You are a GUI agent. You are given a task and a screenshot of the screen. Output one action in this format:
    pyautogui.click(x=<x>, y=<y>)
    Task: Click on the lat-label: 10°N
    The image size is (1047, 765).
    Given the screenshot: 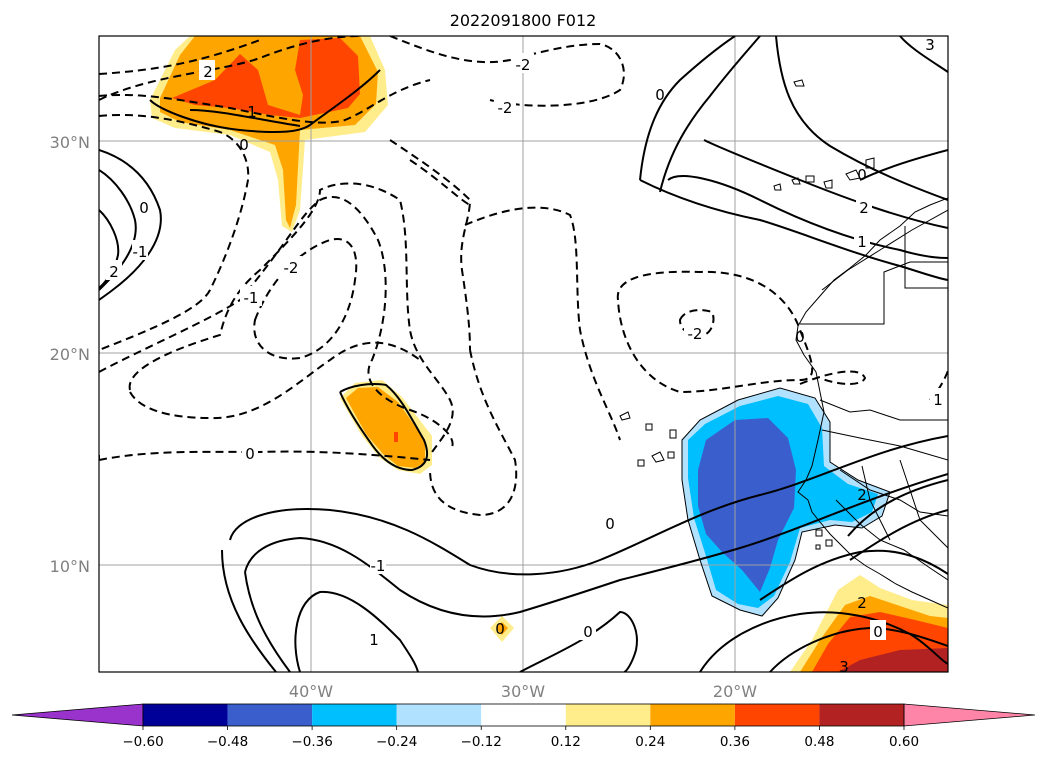 What is the action you would take?
    pyautogui.click(x=70, y=566)
    